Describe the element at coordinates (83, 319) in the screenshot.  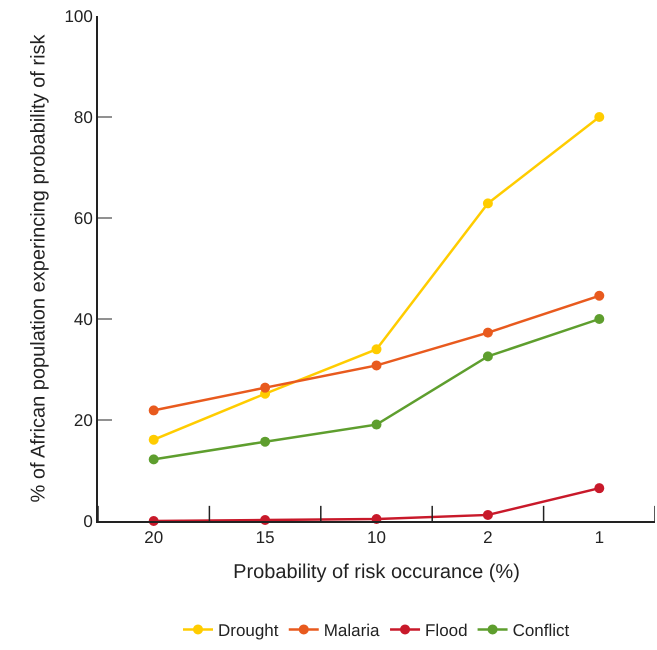
I see `y-tick-label: 40` at that location.